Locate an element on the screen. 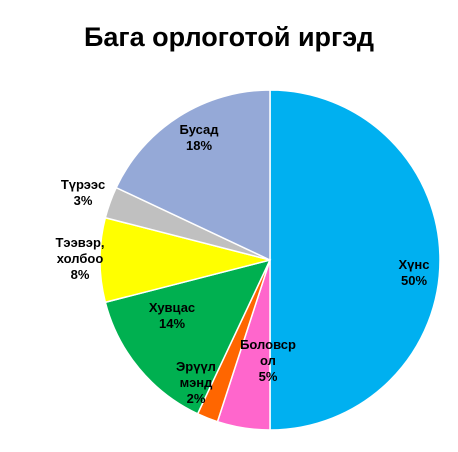 The height and width of the screenshot is (452, 458). slice-label: Хүнс 50% is located at coordinates (414, 272).